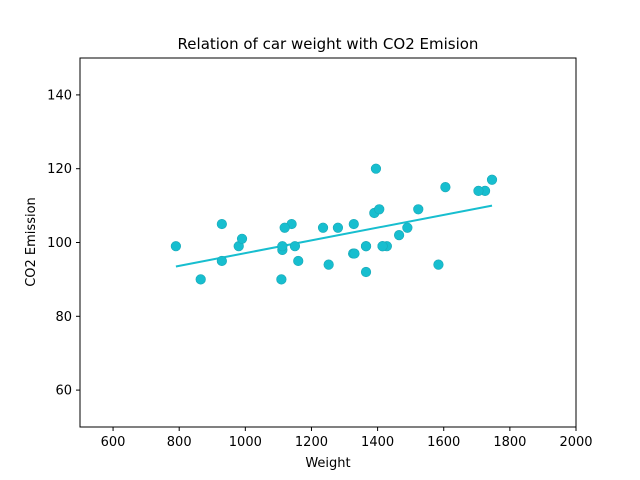  What do you see at coordinates (509, 442) in the screenshot?
I see `x-tick-label: 1800` at bounding box center [509, 442].